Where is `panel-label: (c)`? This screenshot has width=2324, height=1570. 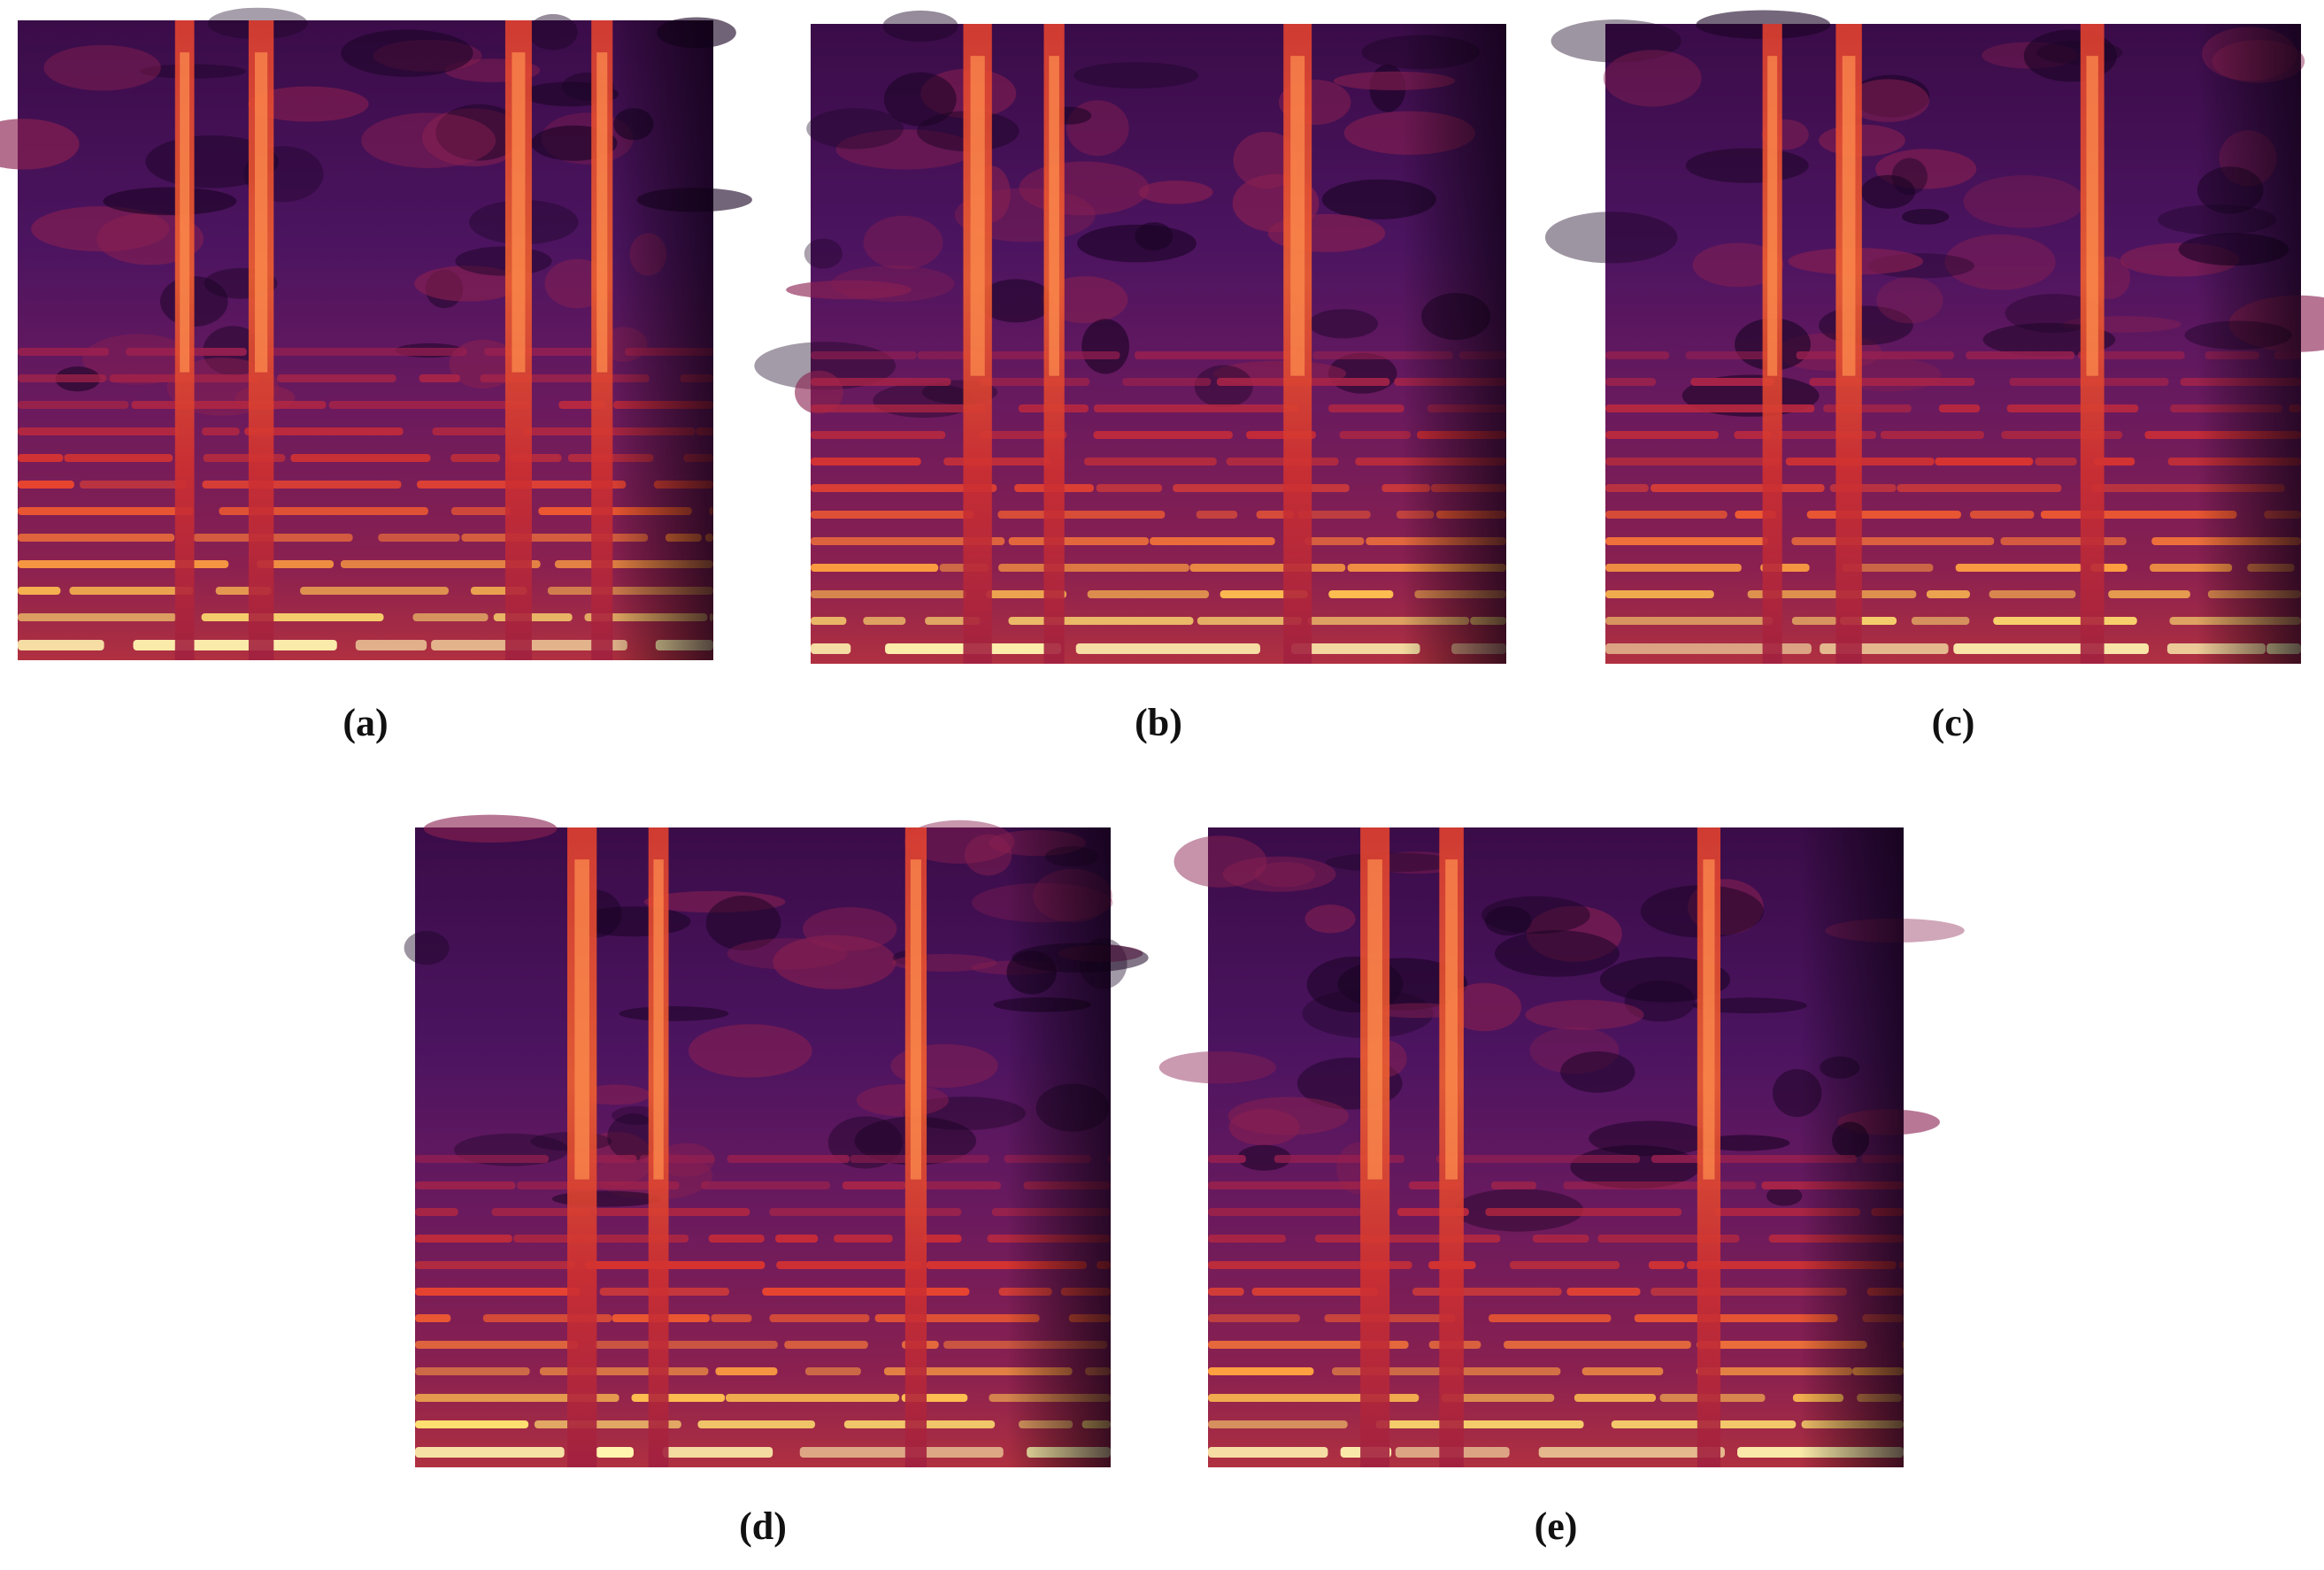 panel-label: (c) is located at coordinates (1953, 722).